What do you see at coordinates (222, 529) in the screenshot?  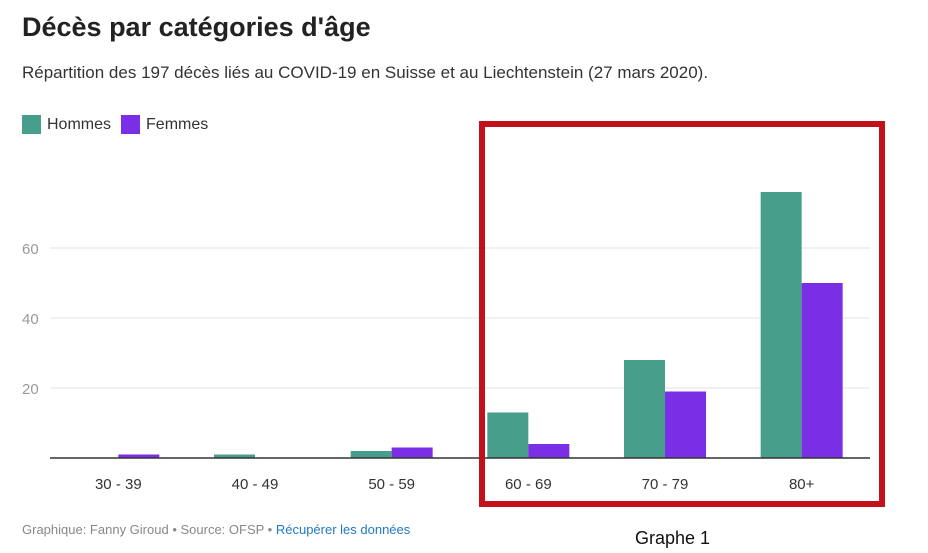 I see `footer-source: Source: OFSP` at bounding box center [222, 529].